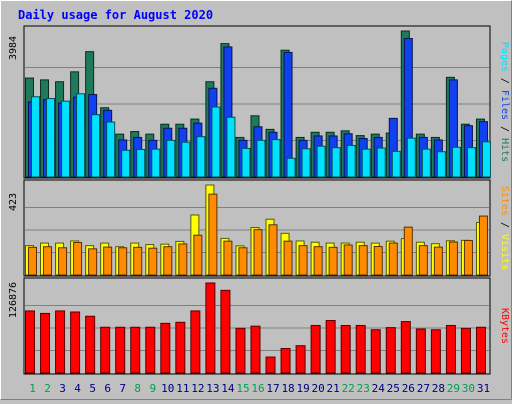  What do you see at coordinates (363, 388) in the screenshot?
I see `x-tick-label-day-23: 23` at bounding box center [363, 388].